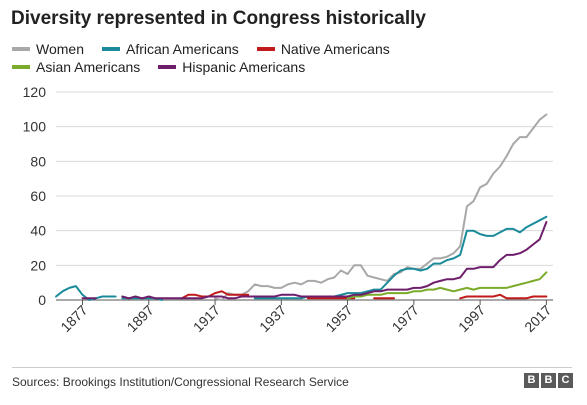 This screenshot has height=405, width=587. What do you see at coordinates (338, 318) in the screenshot?
I see `x-tick-label-1957: 1957` at bounding box center [338, 318].